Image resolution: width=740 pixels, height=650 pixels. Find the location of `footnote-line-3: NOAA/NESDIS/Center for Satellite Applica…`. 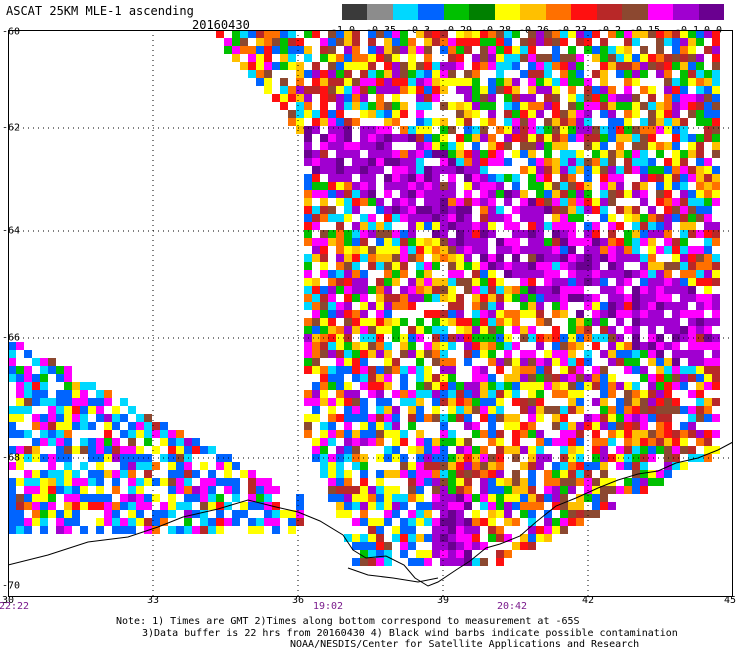

footnote-line-3: NOAA/NESDIS/Center for Satellite Applica… is located at coordinates (465, 644).